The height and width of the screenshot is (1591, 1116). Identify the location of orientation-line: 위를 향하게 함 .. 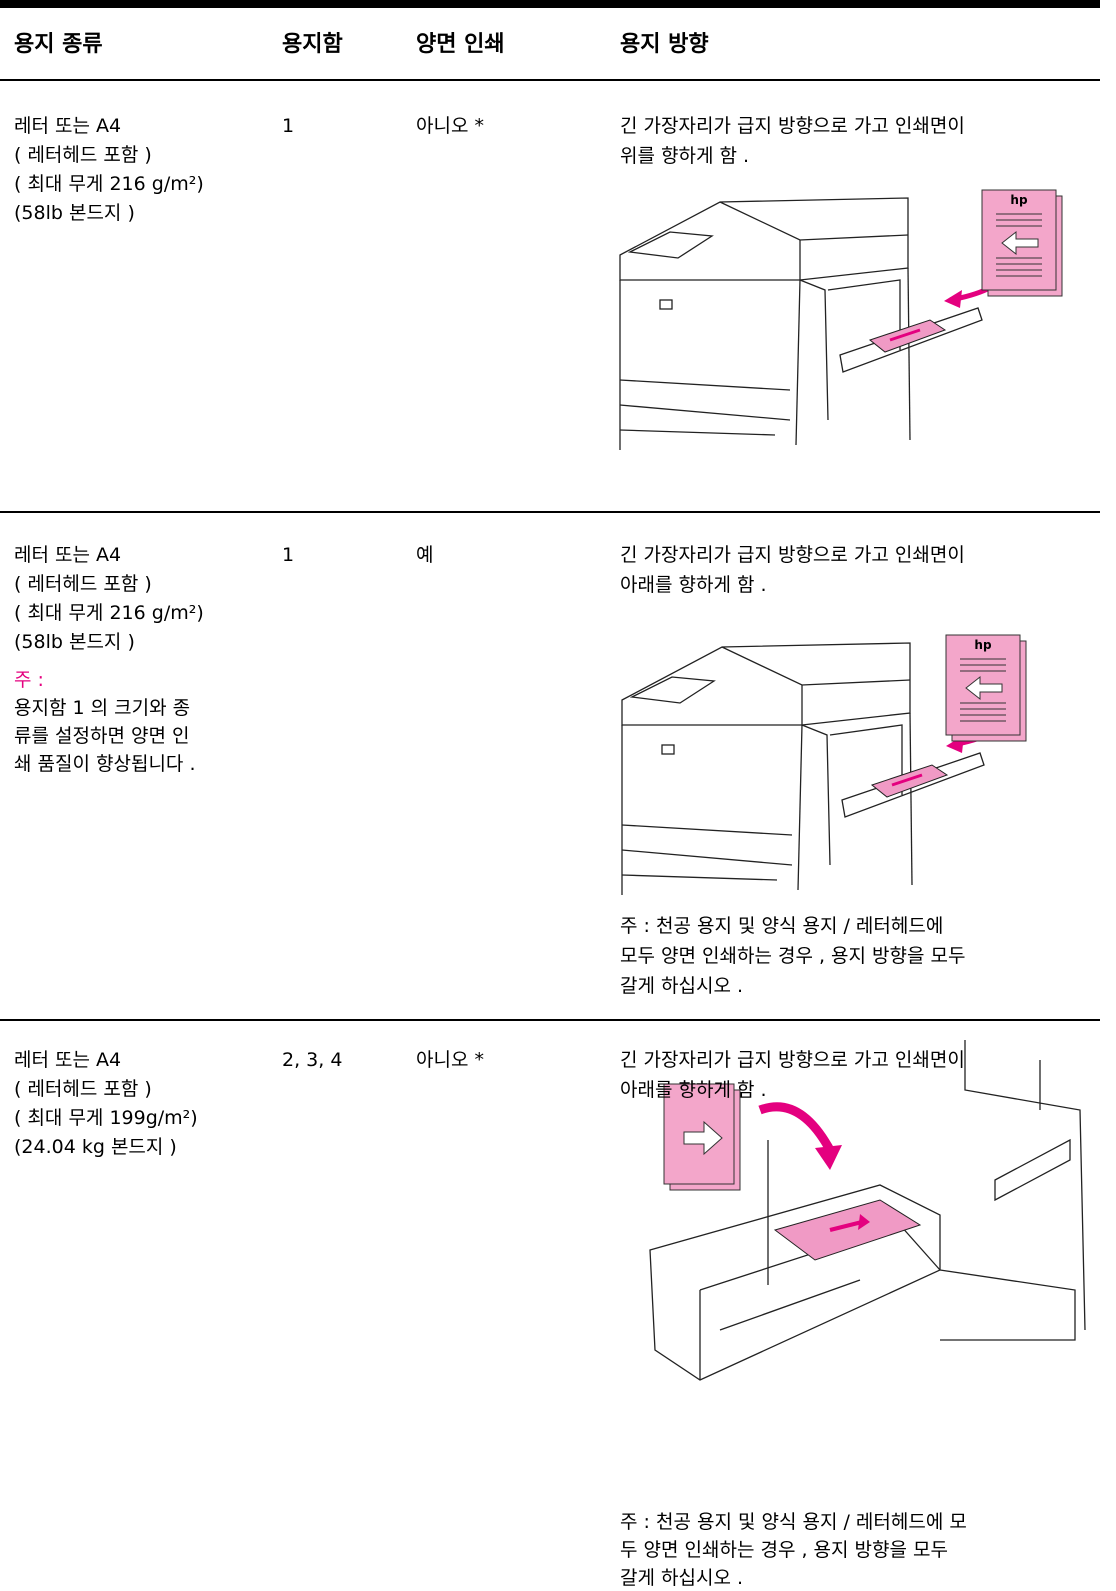
(685, 156).